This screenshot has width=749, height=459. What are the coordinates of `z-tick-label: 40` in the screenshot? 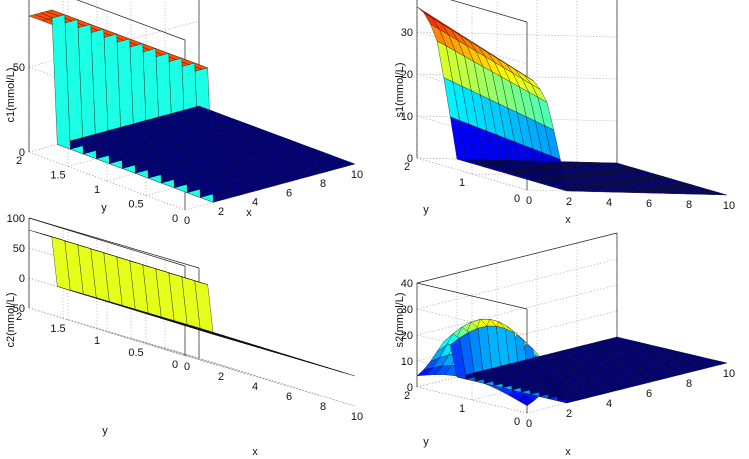 It's located at (407, 284).